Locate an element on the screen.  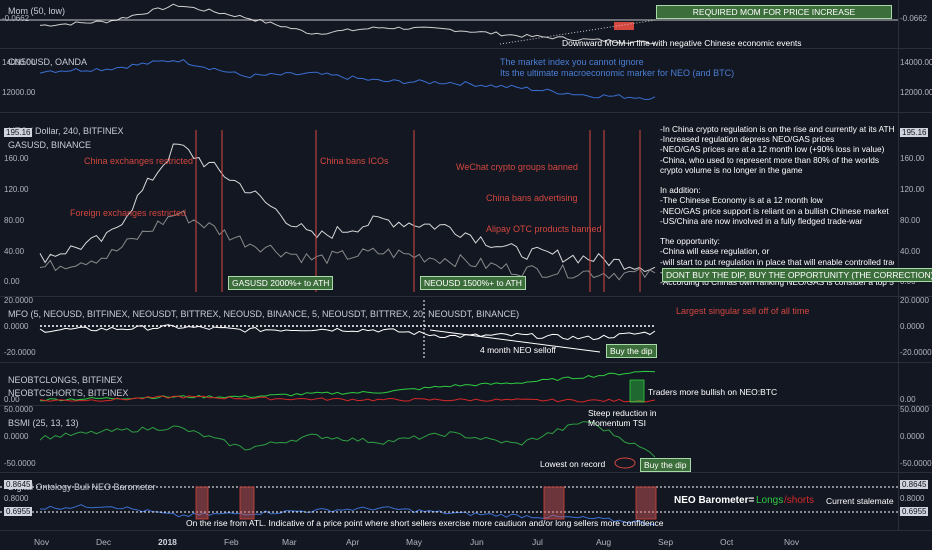
alipay-note: Alipay OTC products banned is located at coordinates (544, 229).